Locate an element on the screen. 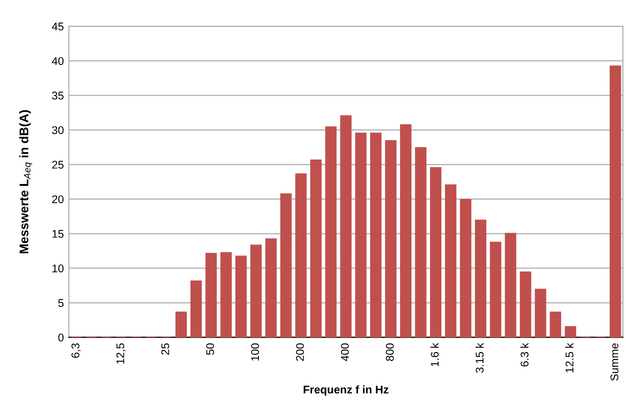  y-tick-label: 40 is located at coordinates (58, 61).